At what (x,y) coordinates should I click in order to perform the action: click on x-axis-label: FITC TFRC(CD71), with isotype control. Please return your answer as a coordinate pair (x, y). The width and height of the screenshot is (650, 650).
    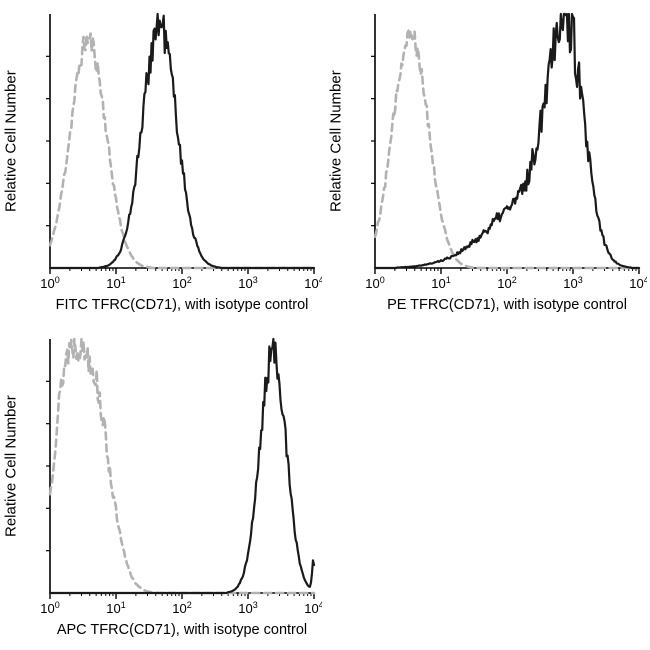
    Looking at the image, I should click on (182, 305).